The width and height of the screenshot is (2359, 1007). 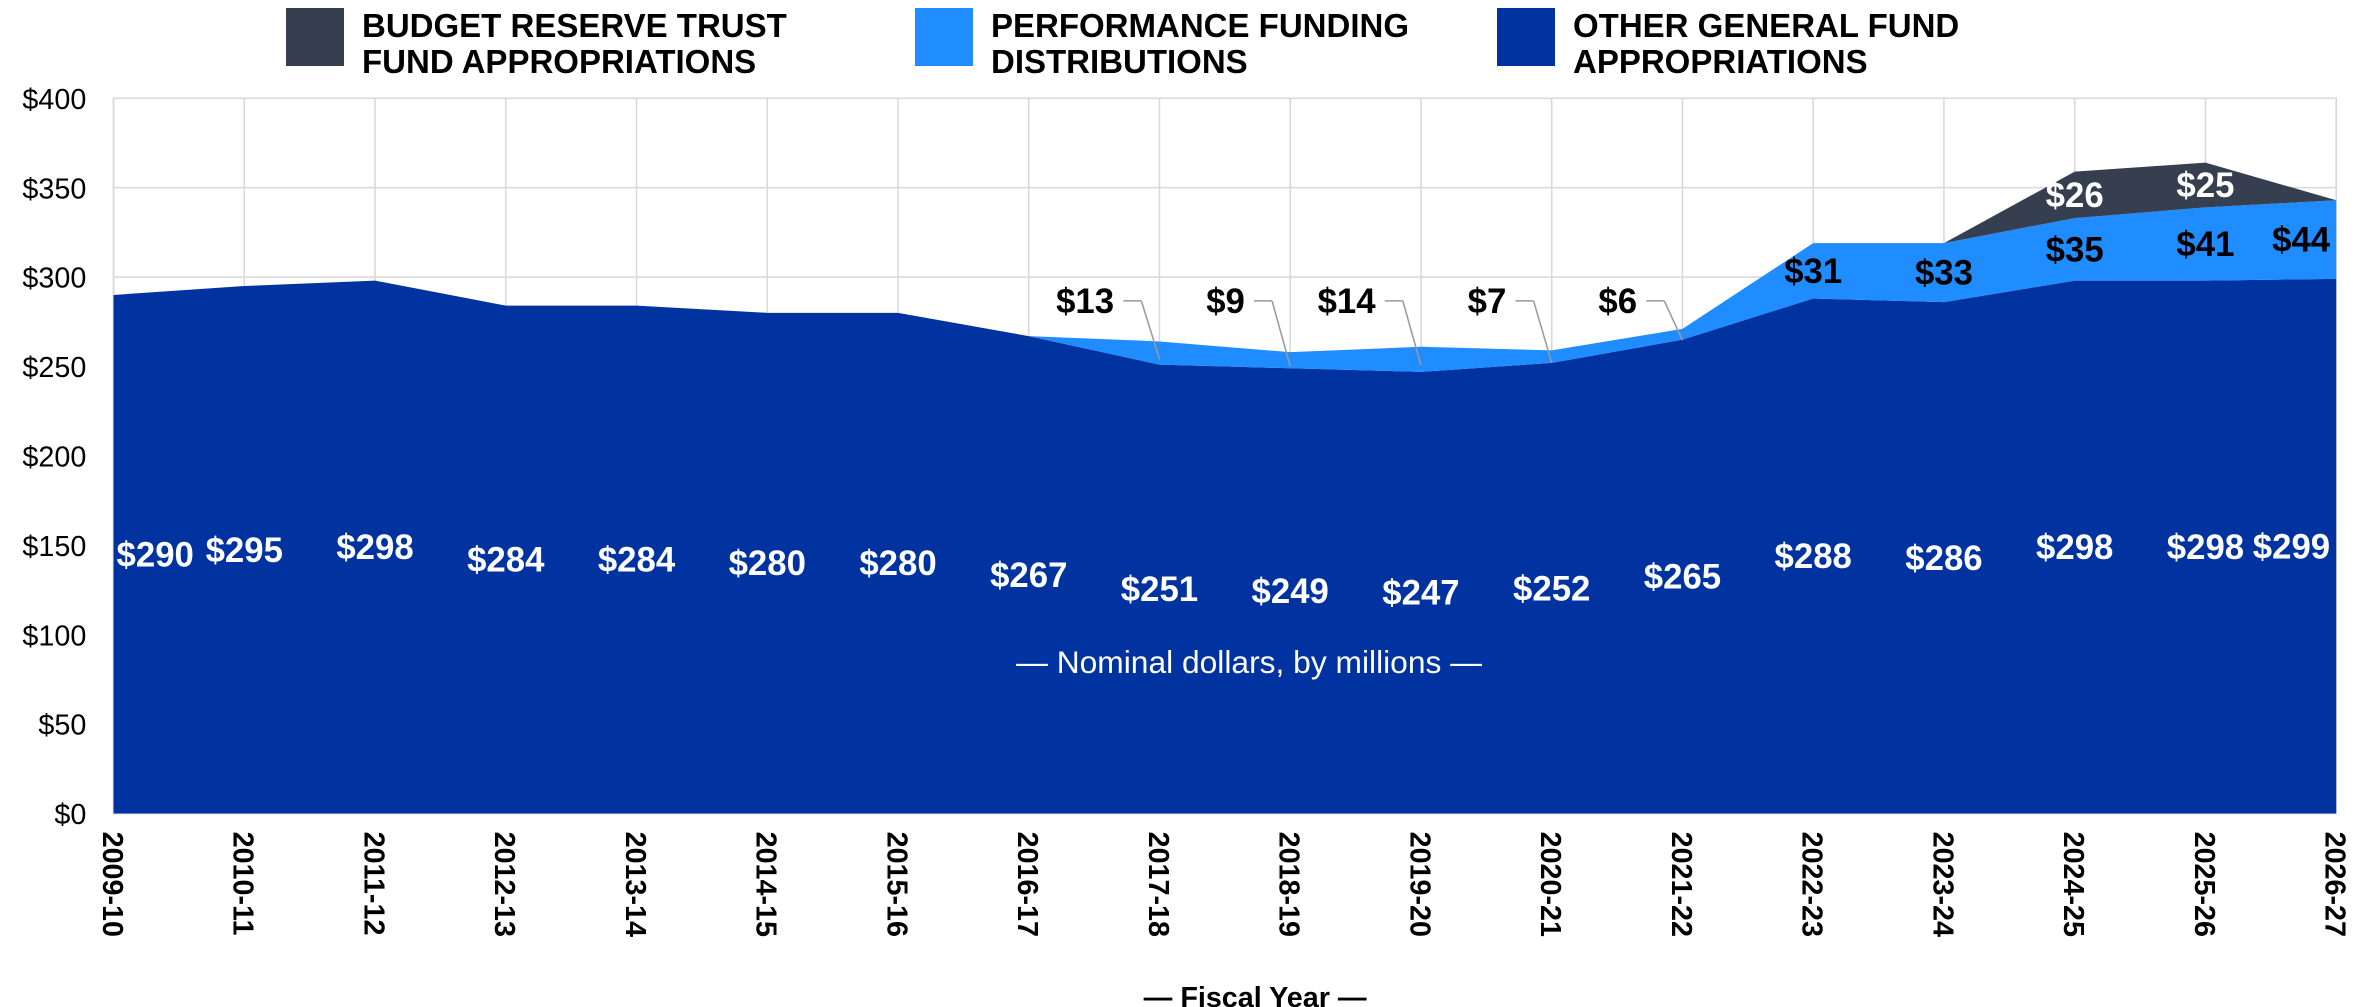 What do you see at coordinates (574, 43) in the screenshot?
I see `legend-label: BUDGET RESERVE TRUST FUND APPROPRIATIONS` at bounding box center [574, 43].